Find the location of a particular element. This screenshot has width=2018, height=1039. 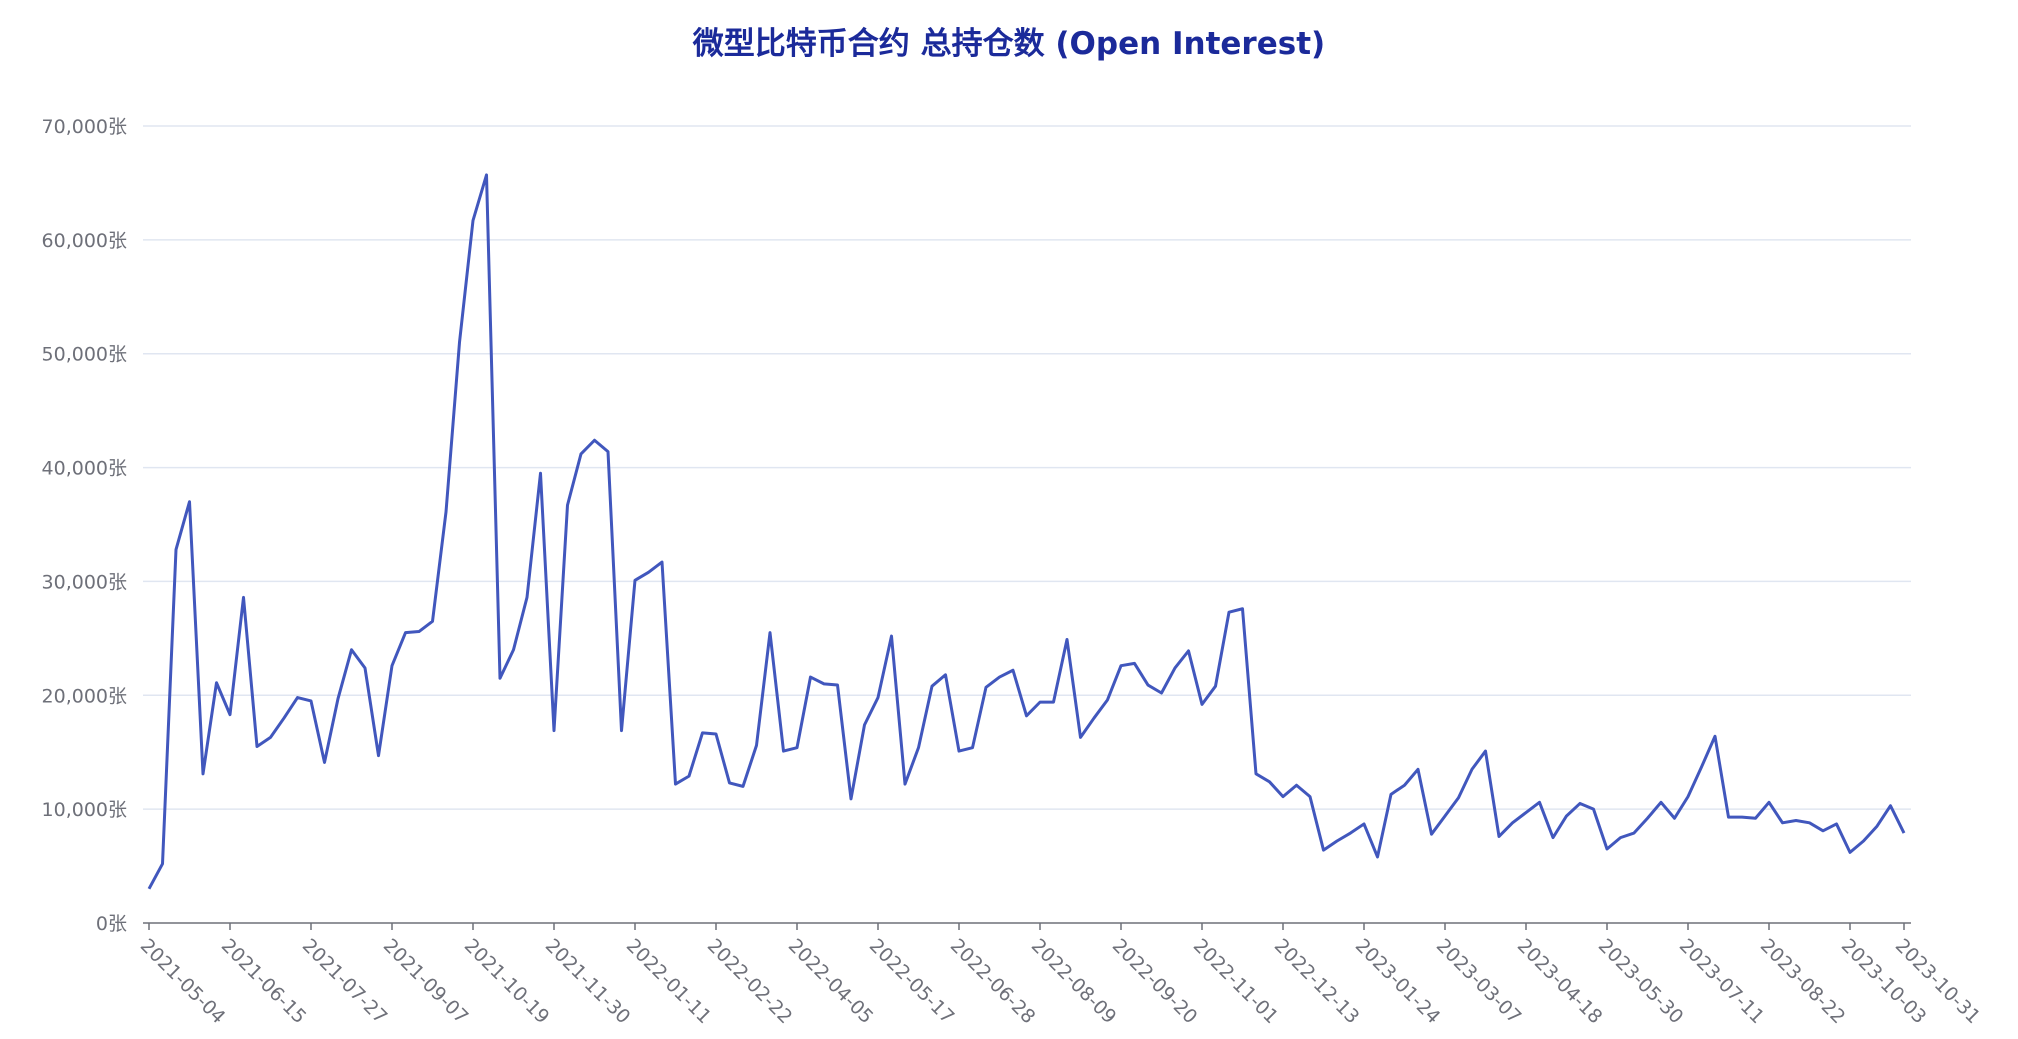

y-tick-label: 40,000张 is located at coordinates (84, 469).